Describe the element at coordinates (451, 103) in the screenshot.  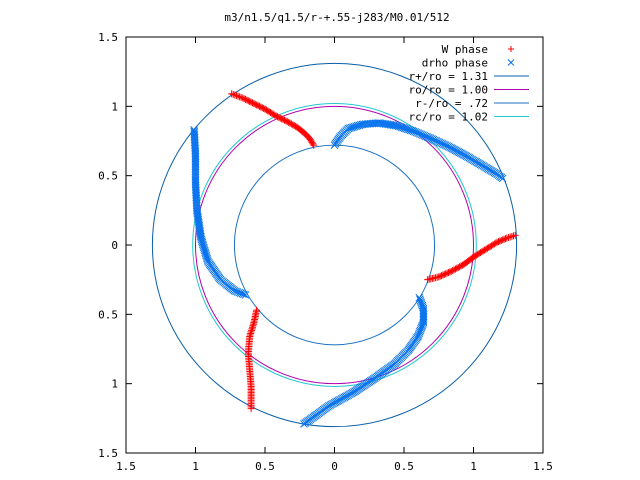
I see `legend-label-4: r-/ro = .72` at that location.